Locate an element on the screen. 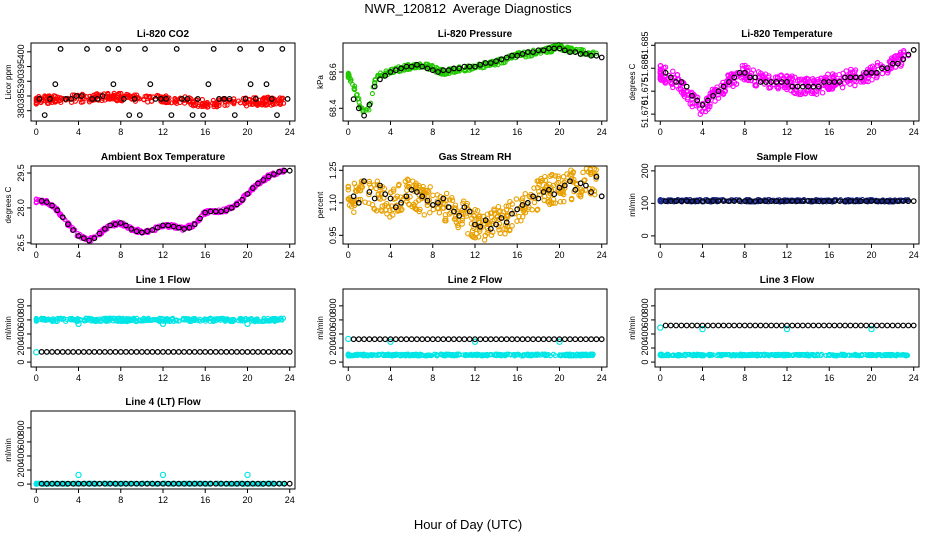  x-tick-label: 16 is located at coordinates (205, 255).